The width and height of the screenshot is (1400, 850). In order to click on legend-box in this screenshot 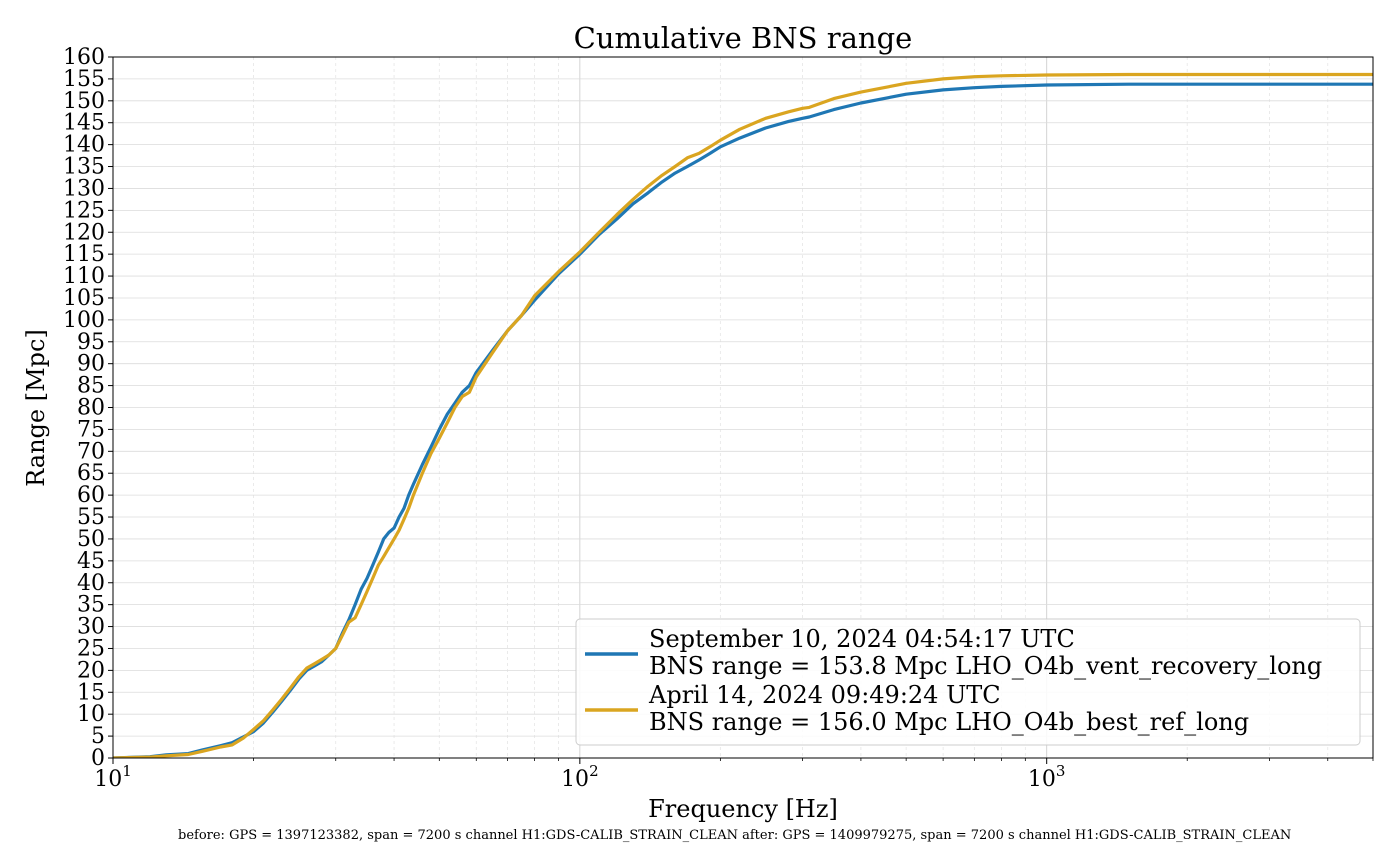, I will do `click(968, 682)`.